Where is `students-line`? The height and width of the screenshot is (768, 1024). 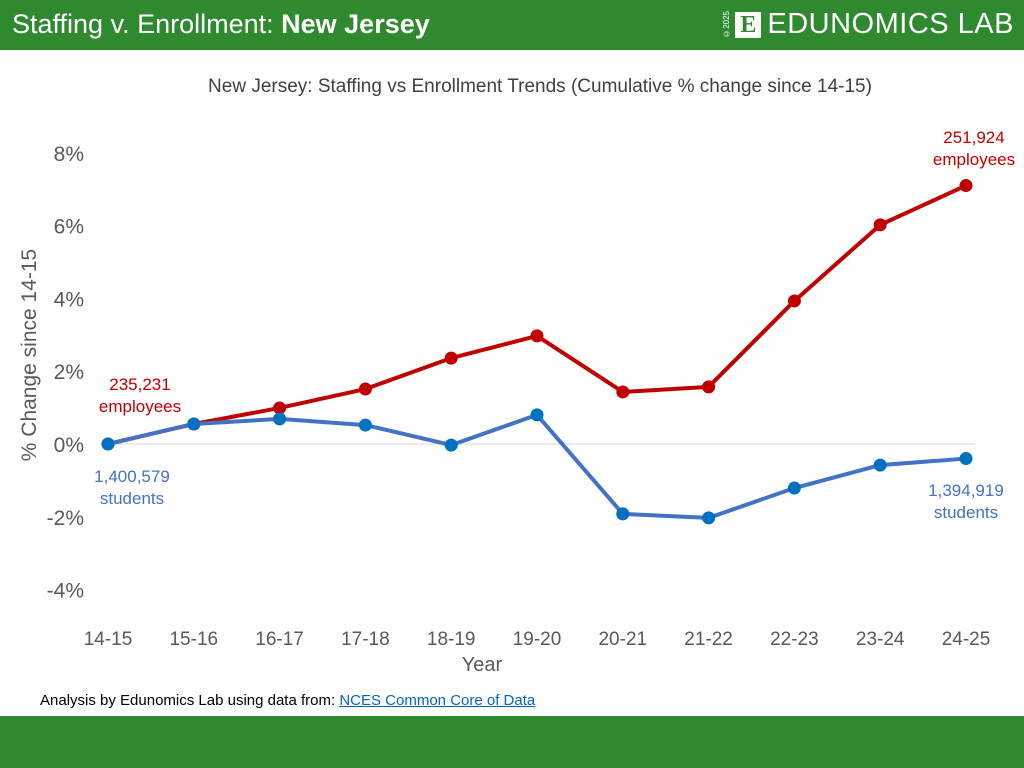 students-line is located at coordinates (537, 466).